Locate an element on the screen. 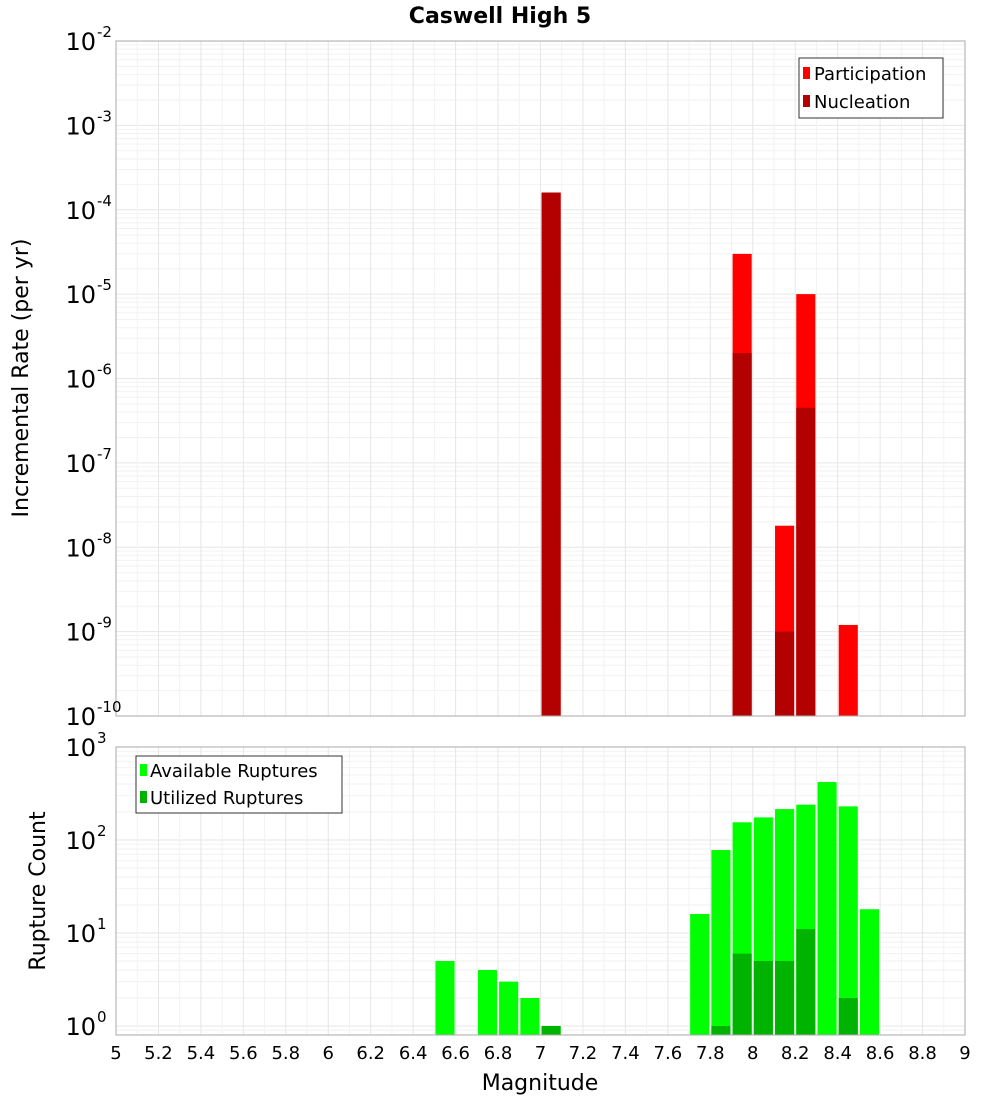  y-tick-label: 10 -8 is located at coordinates (88, 545).